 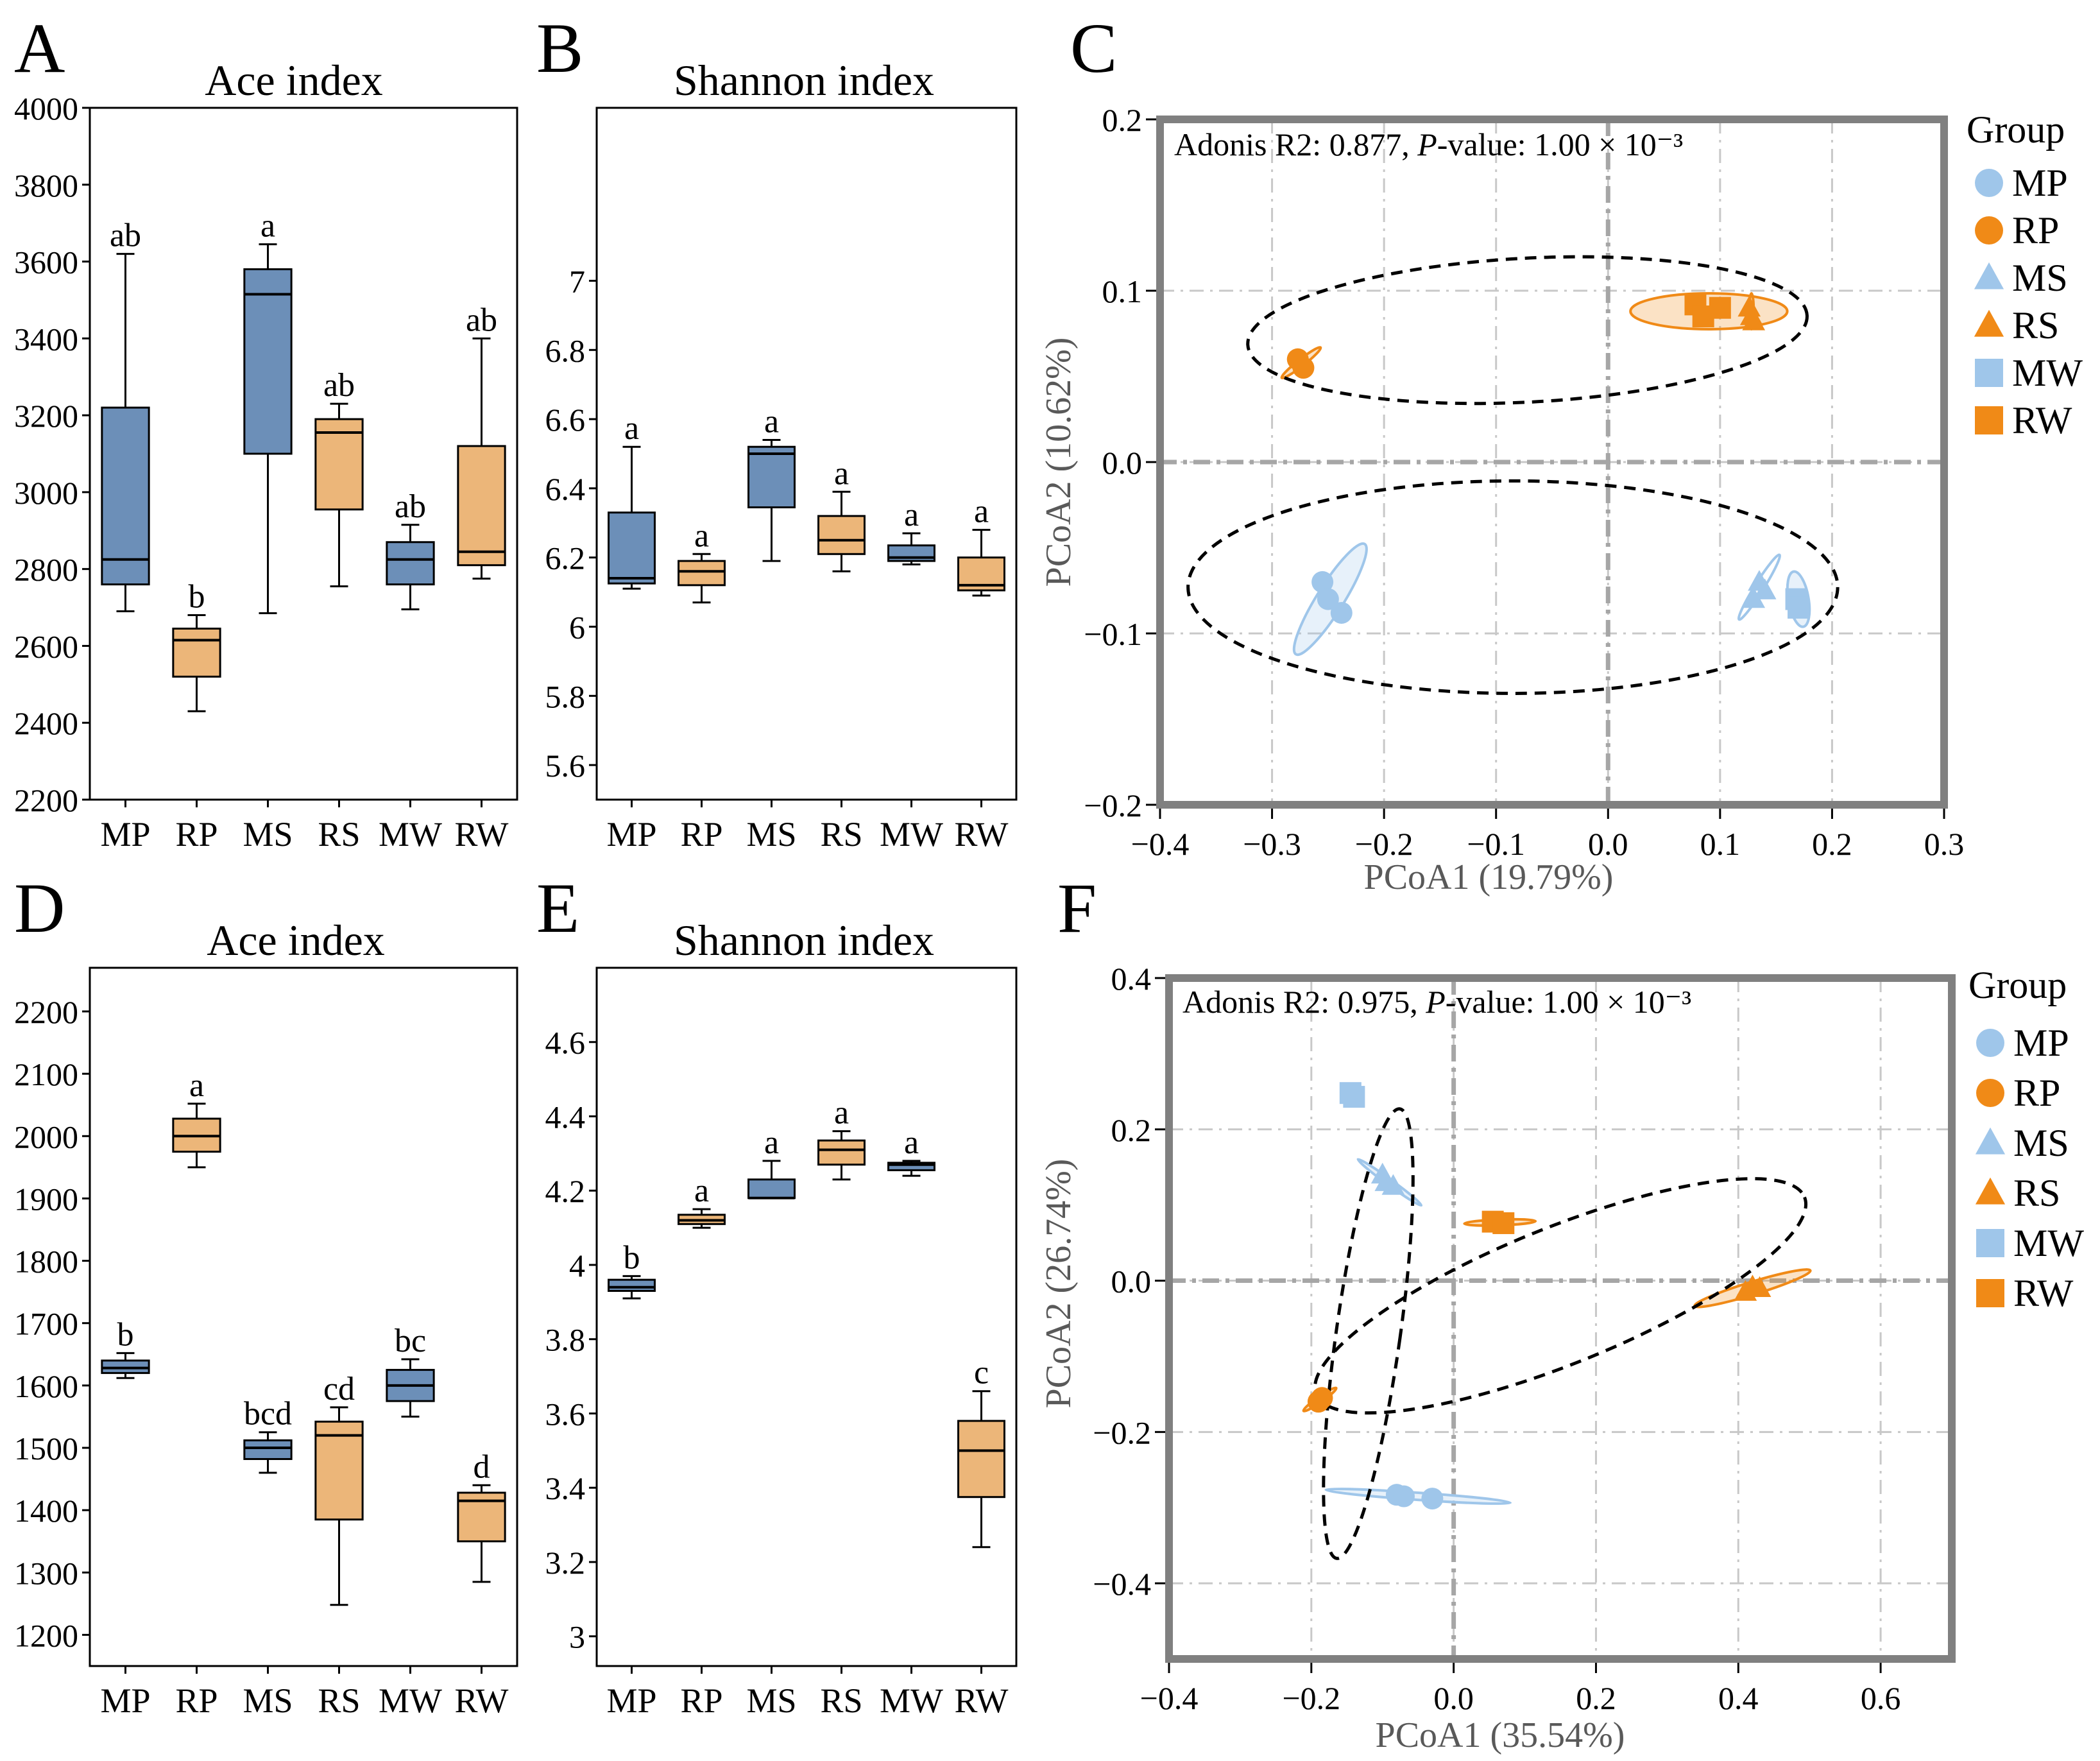 What do you see at coordinates (841, 474) in the screenshot?
I see `panel-b-sig-label-rs: a` at bounding box center [841, 474].